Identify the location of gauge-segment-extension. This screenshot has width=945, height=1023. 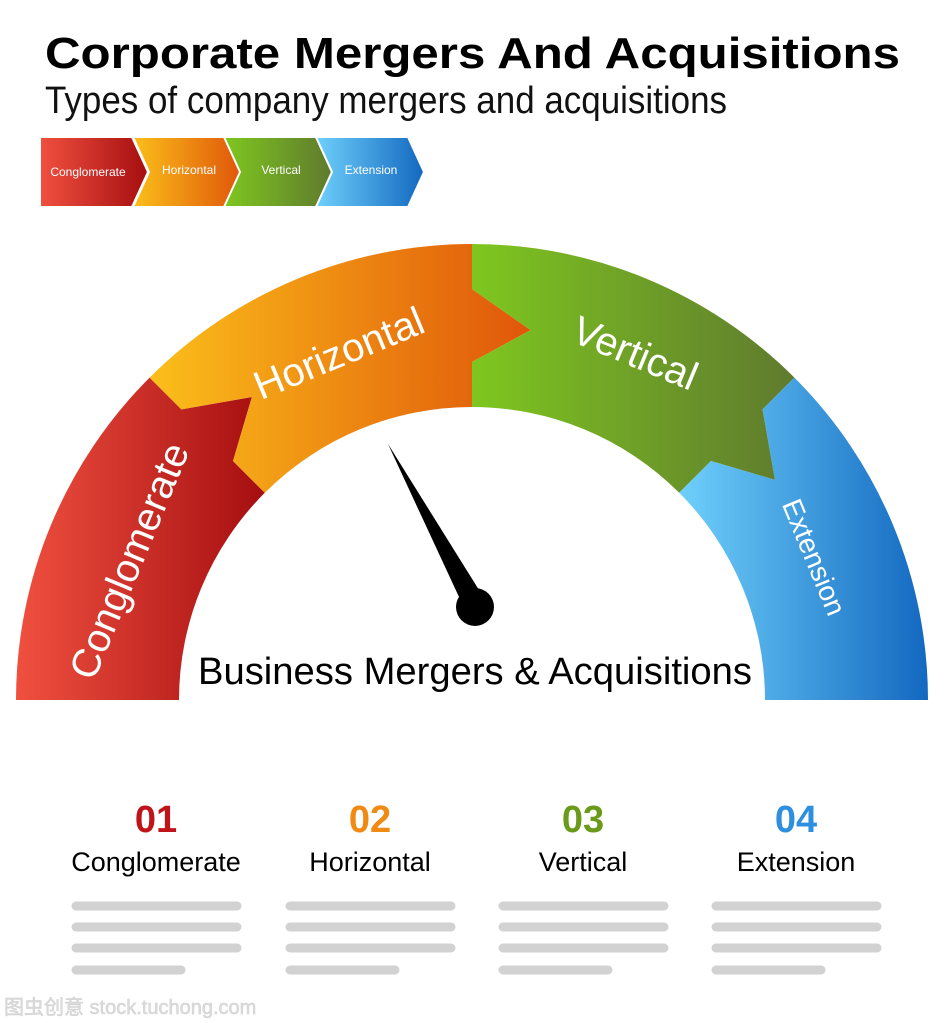
(803, 538).